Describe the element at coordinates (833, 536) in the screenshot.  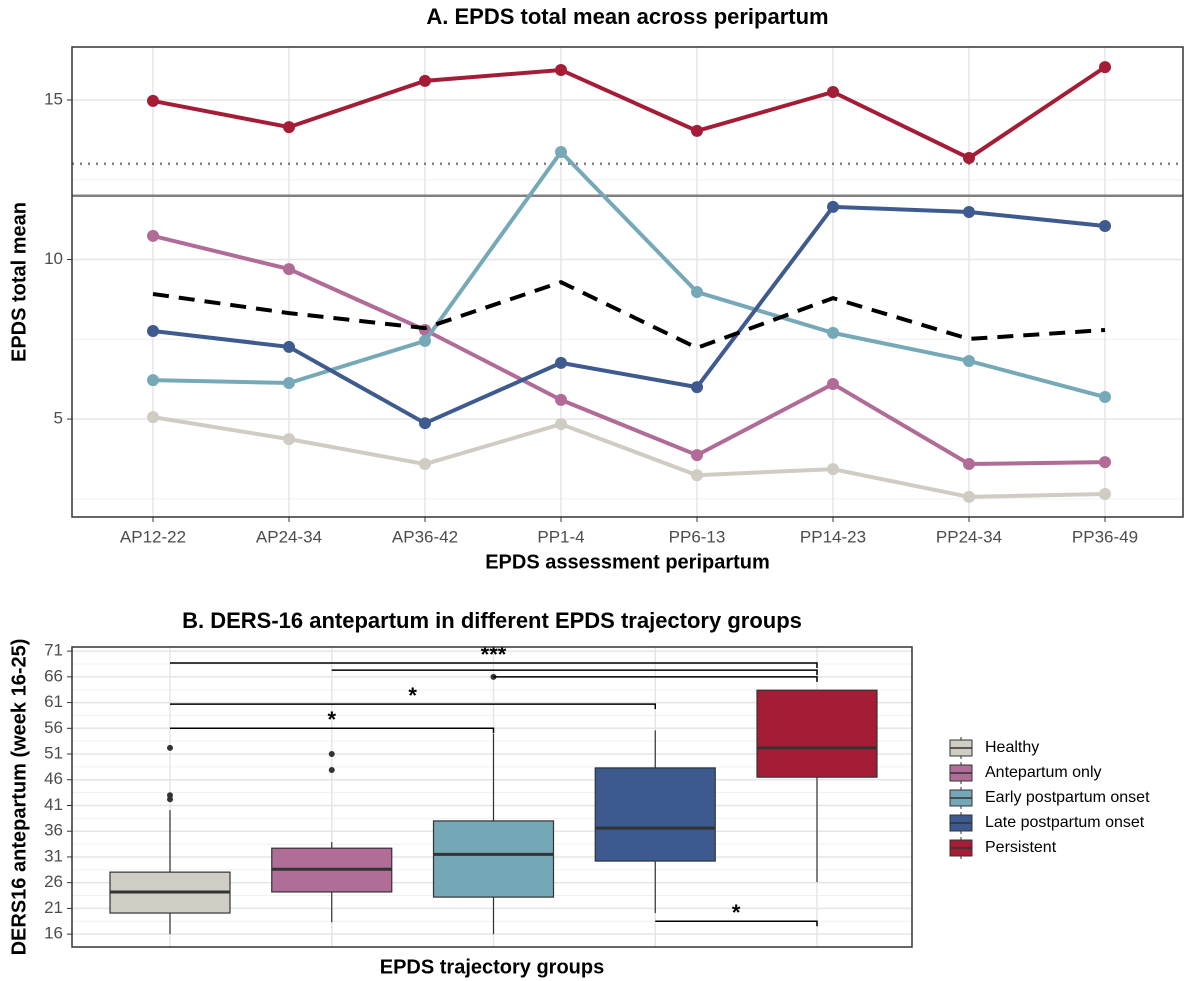
I see `x-tick-label: PP14-23` at that location.